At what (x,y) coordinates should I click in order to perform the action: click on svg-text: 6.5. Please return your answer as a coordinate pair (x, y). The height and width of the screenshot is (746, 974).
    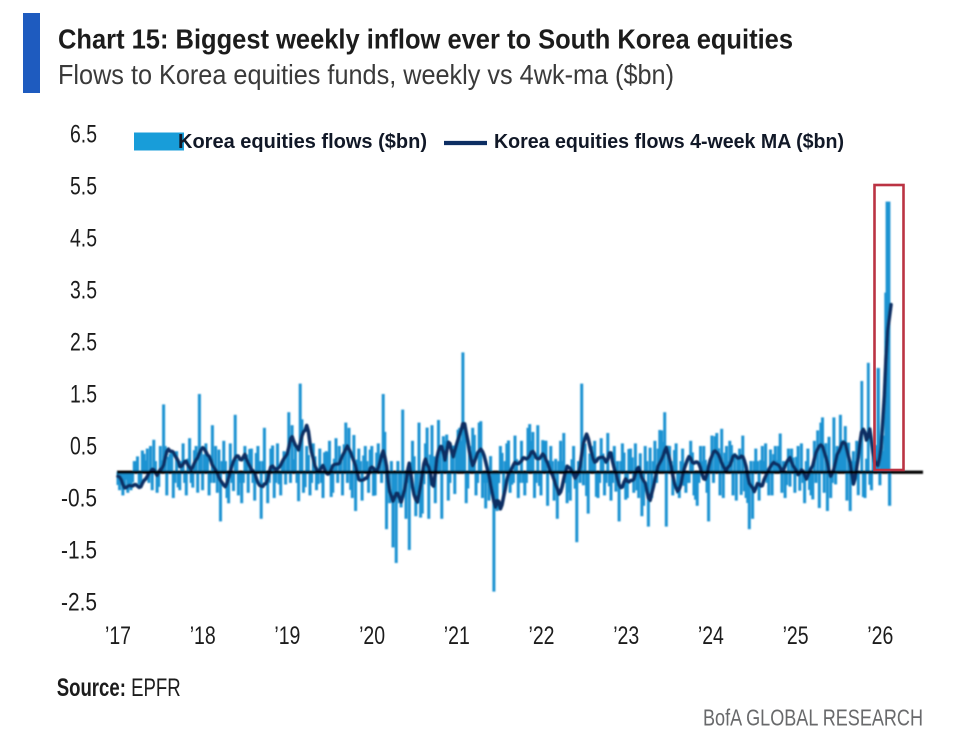
    Looking at the image, I should click on (83, 135).